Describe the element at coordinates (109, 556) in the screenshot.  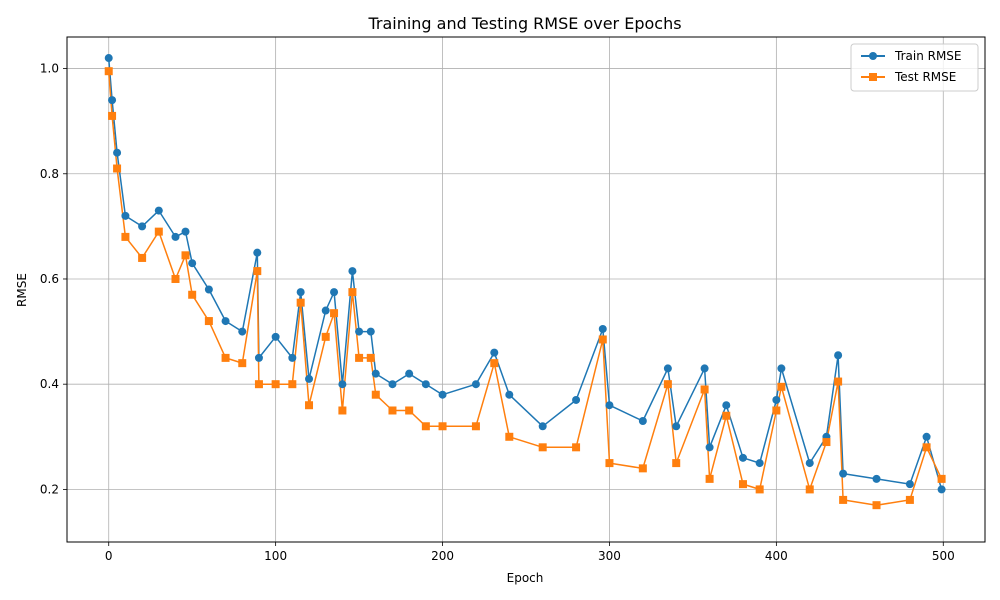
I see `x-tick-label: 0` at that location.